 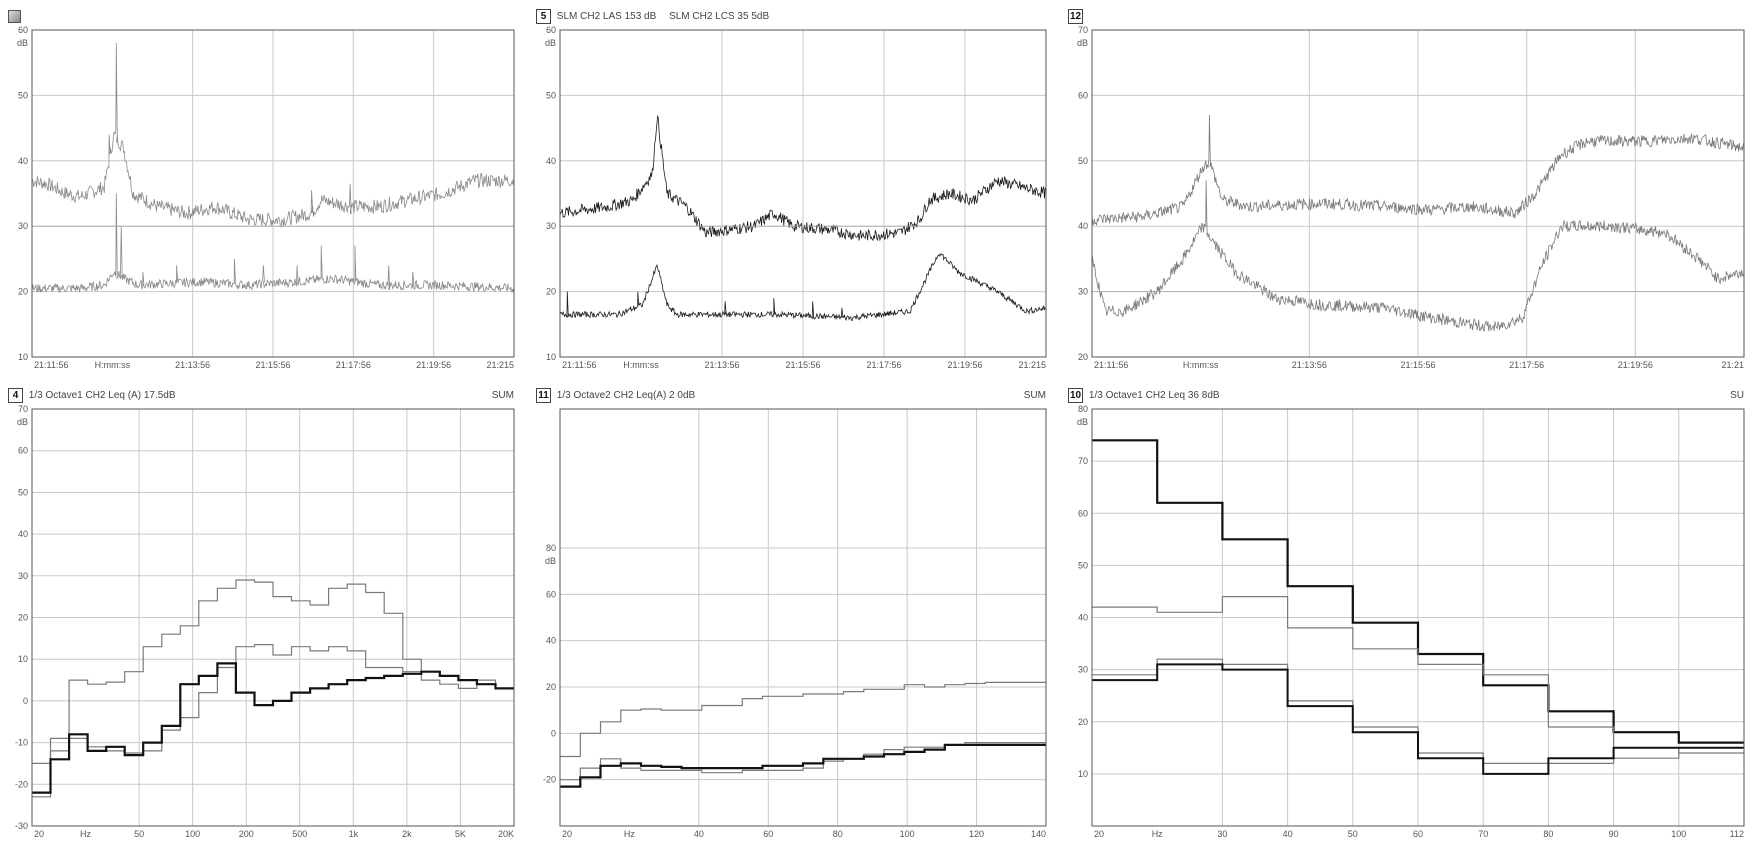 I want to click on panel-header: 12, so click(x=1407, y=17).